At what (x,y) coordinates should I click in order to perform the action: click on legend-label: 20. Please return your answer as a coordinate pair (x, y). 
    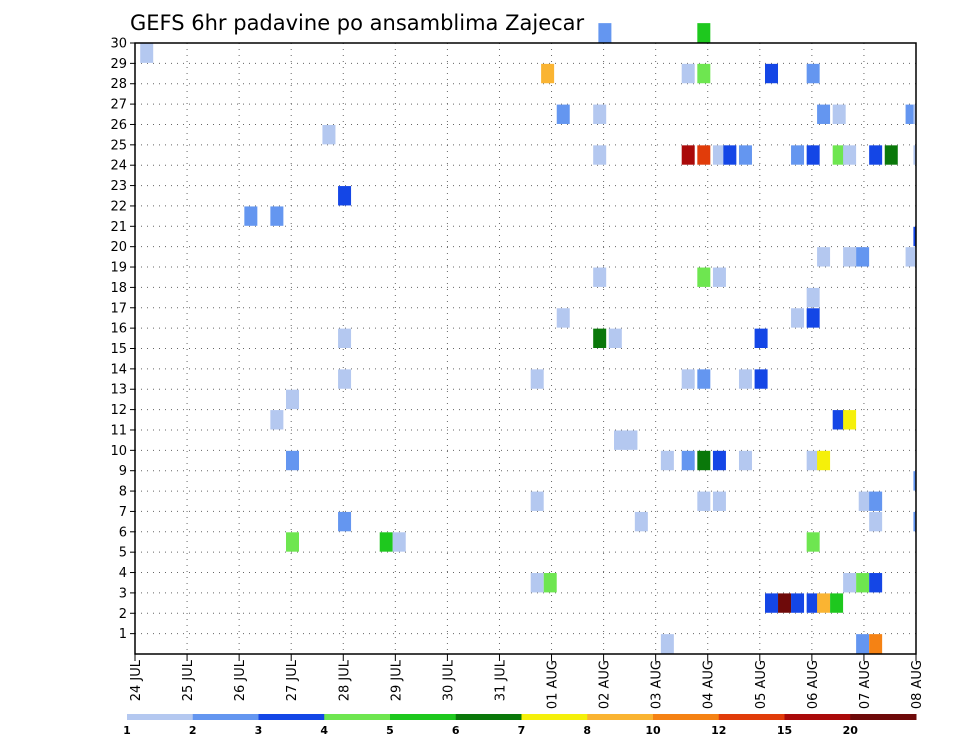
    Looking at the image, I should click on (851, 730).